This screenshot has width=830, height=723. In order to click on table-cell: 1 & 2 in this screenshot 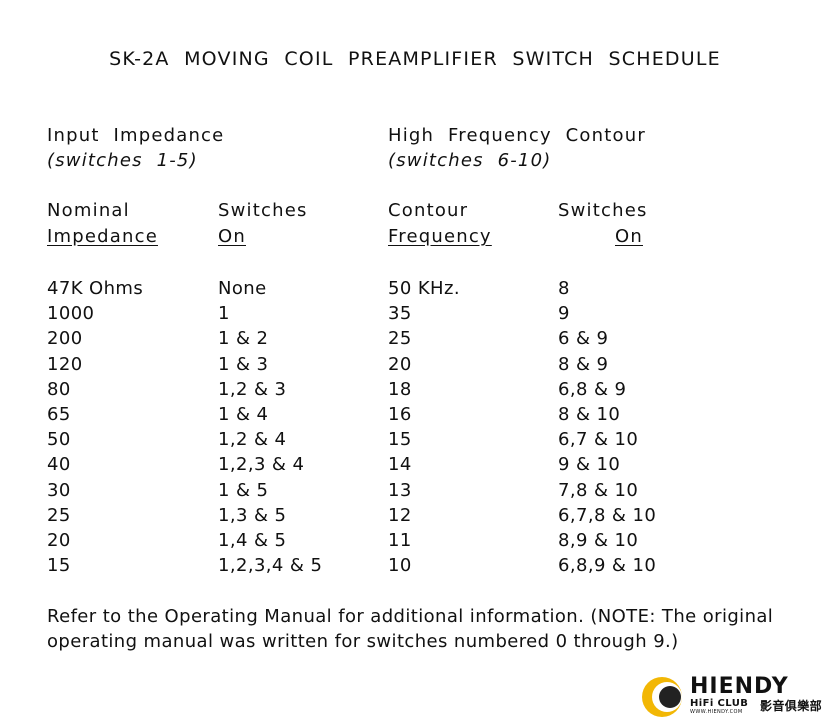, I will do `click(243, 339)`.